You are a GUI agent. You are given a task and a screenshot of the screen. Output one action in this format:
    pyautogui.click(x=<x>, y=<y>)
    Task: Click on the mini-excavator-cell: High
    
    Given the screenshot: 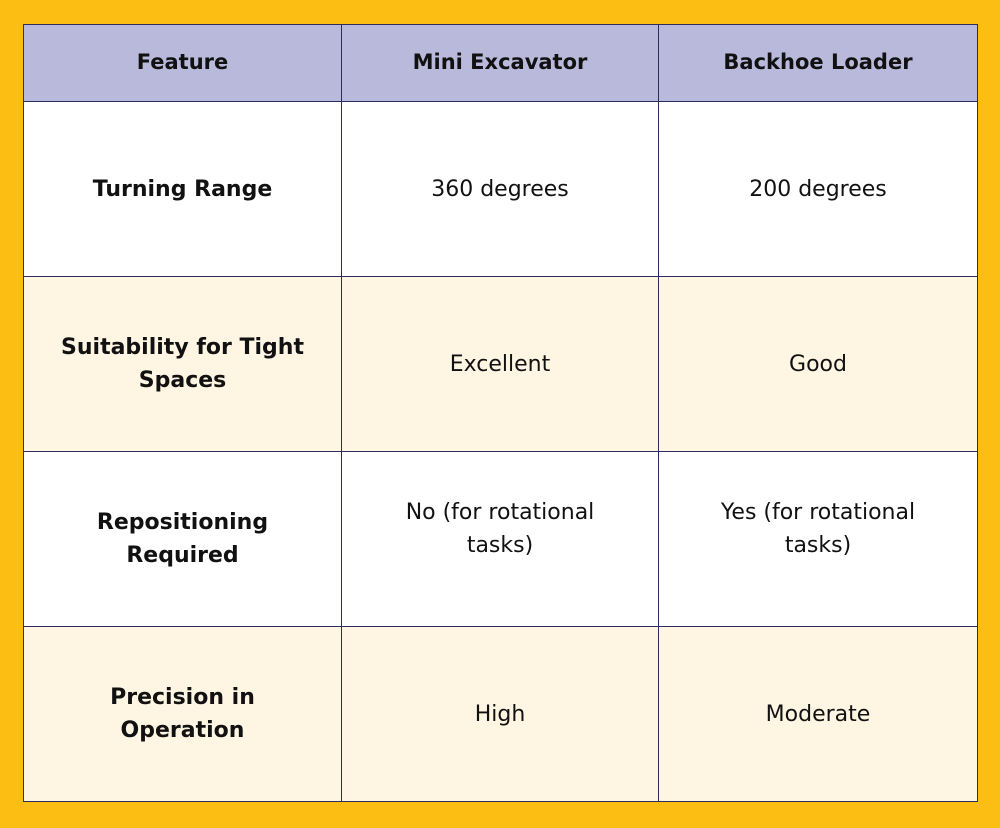 What is the action you would take?
    pyautogui.click(x=500, y=714)
    